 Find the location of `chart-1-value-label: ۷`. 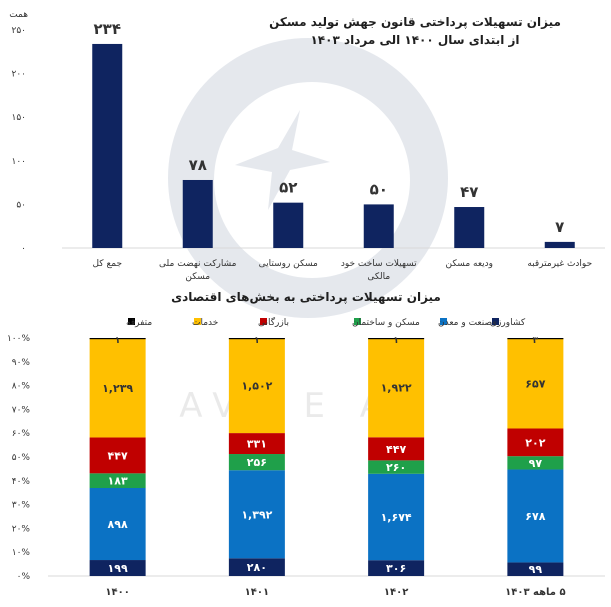

chart-1-value-label: ۷ is located at coordinates (559, 227).